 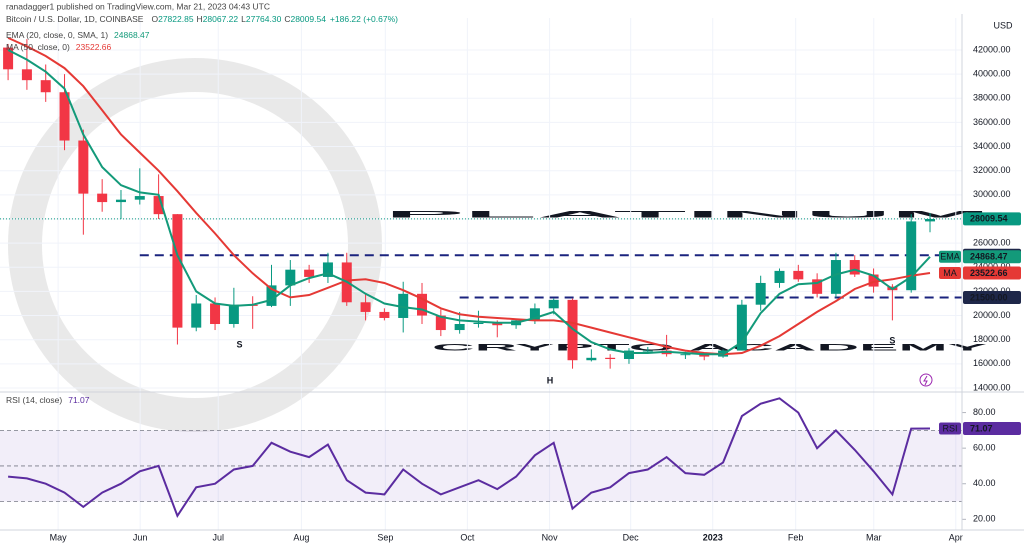 I want to click on y-tick-label: 34000.00, so click(x=992, y=146).